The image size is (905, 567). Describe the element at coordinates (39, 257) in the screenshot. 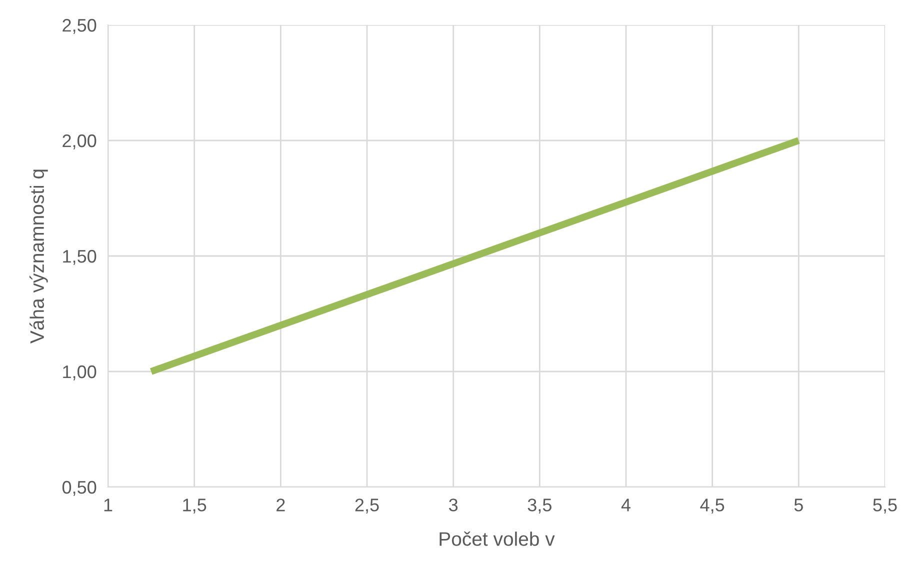

I see `y-axis-title: Váha významnosti q` at that location.